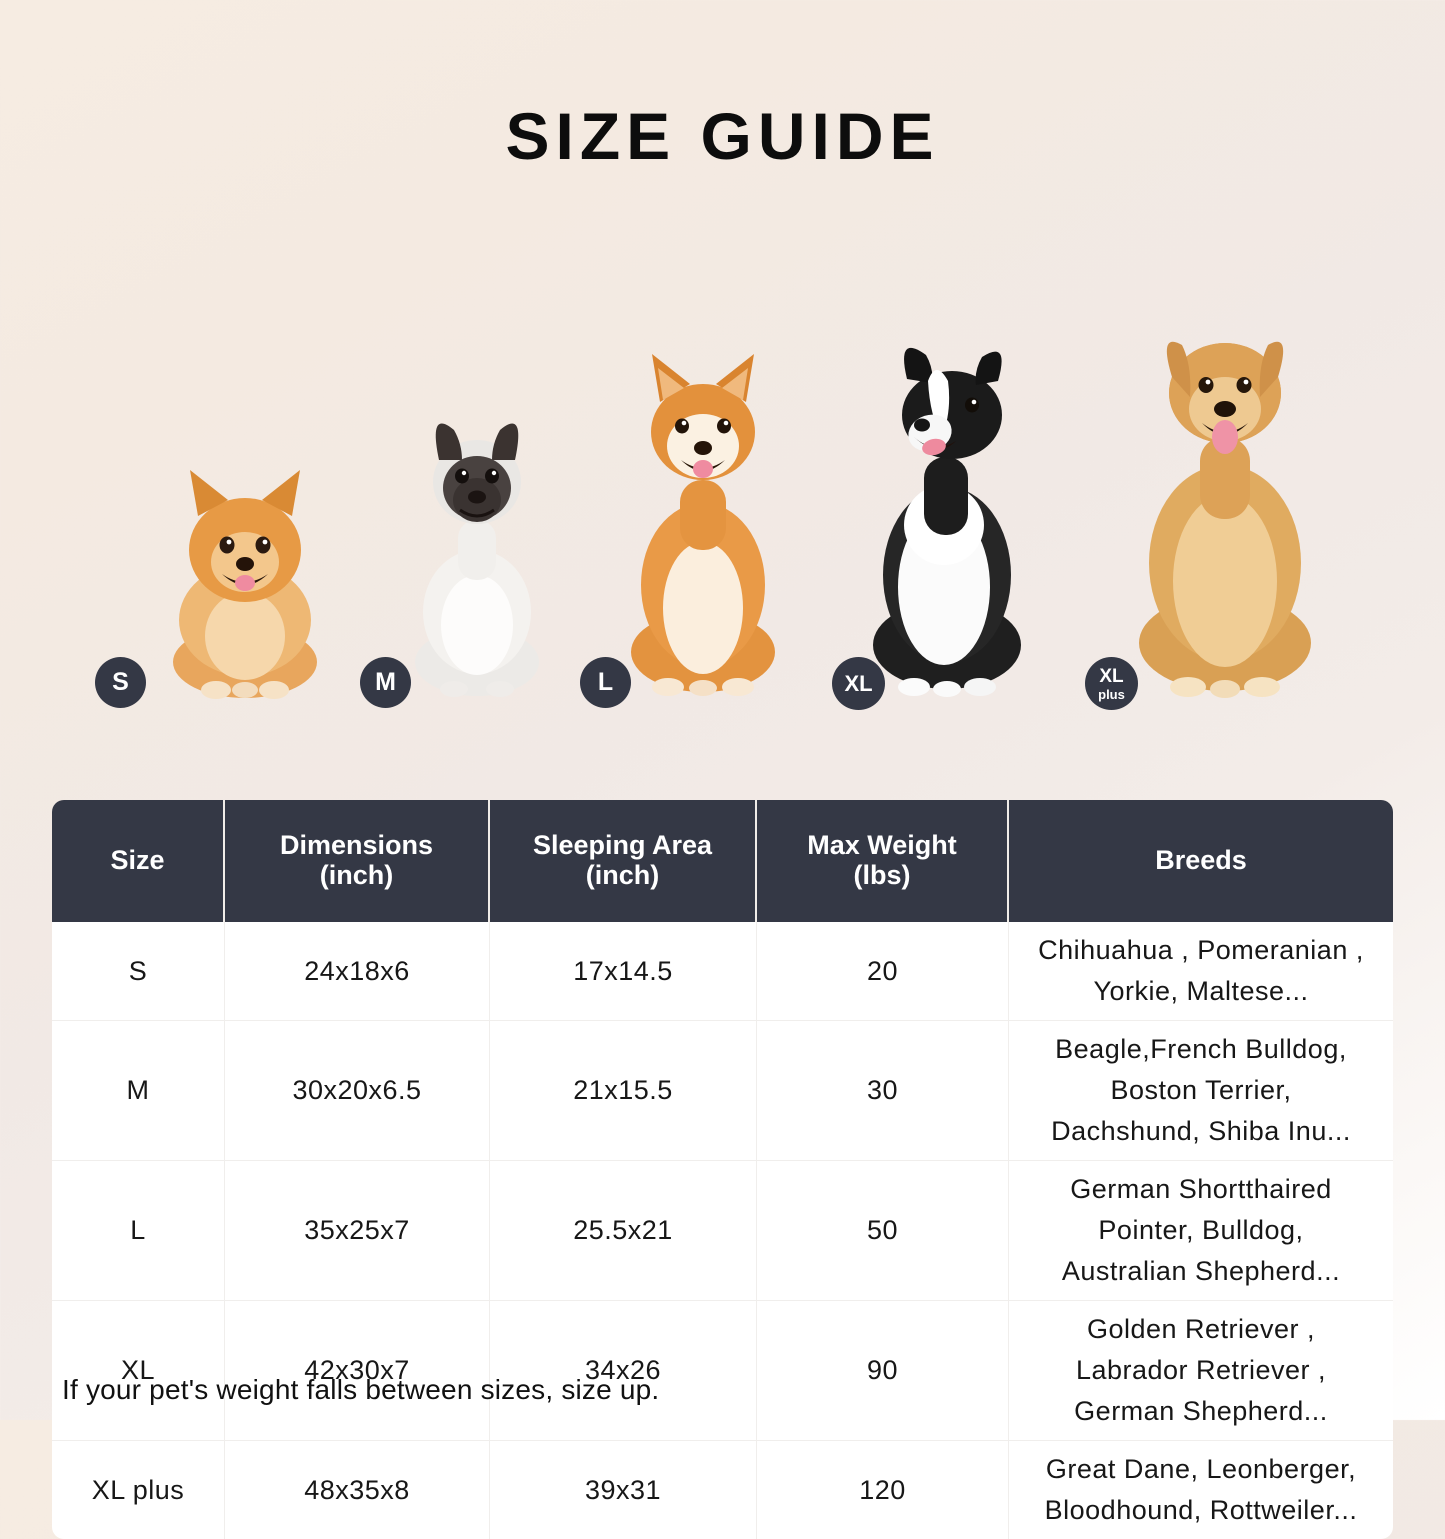 The height and width of the screenshot is (1539, 1445). I want to click on dog-figure-xl: XL, so click(937, 517).